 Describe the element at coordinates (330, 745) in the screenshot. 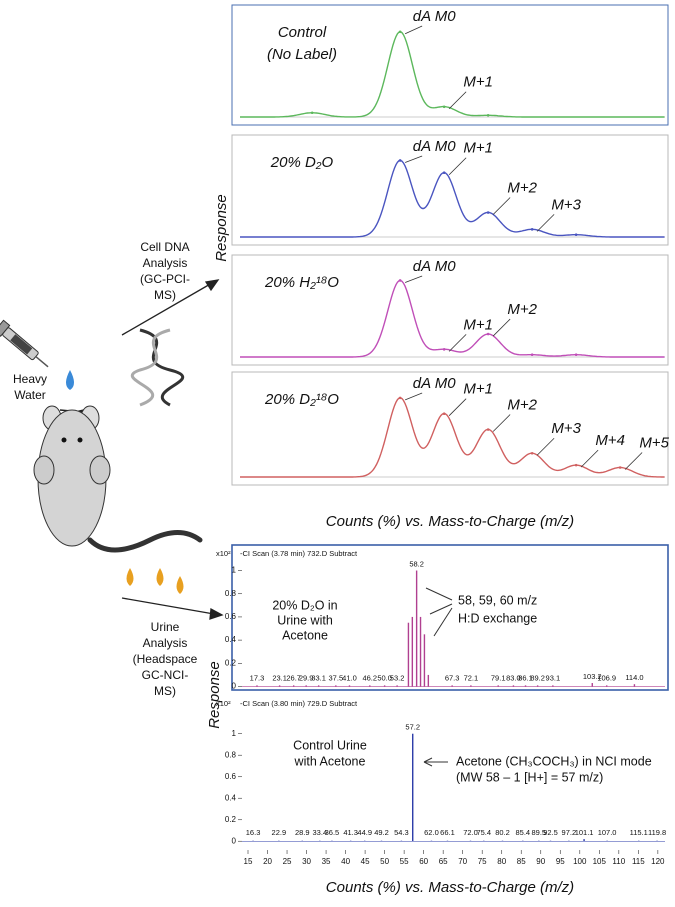

I see `annotation: Control Urine` at that location.